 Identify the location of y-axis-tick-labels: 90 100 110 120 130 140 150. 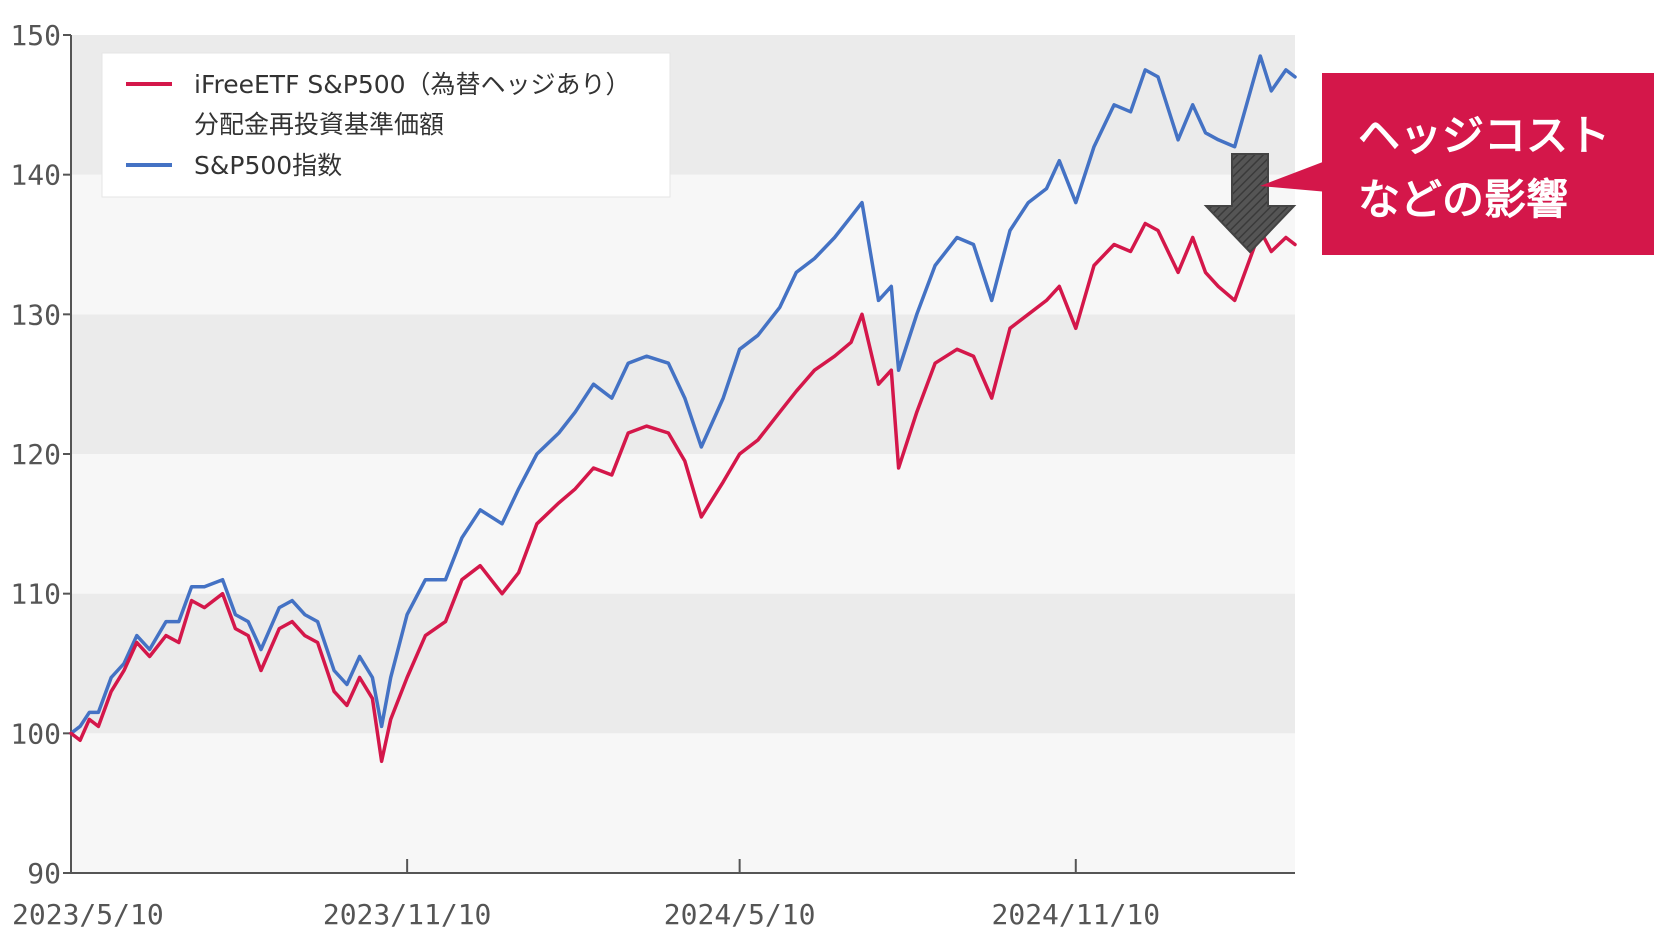
(40, 454).